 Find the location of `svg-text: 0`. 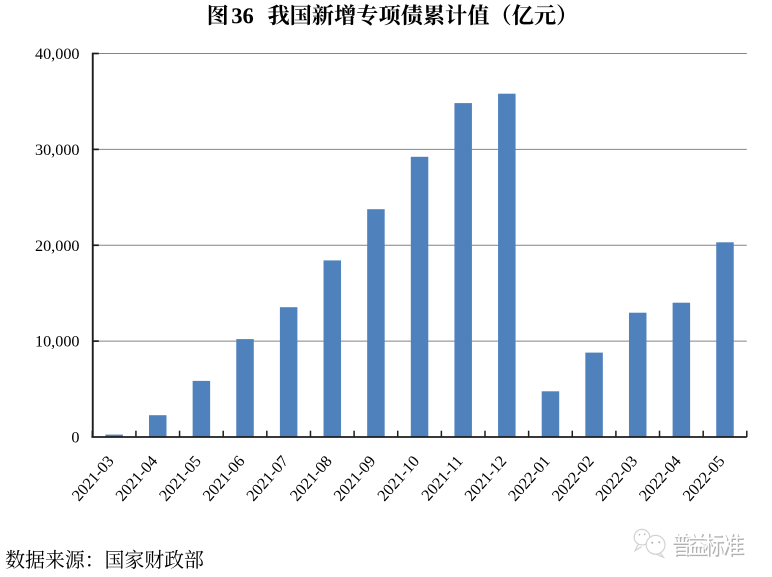

svg-text: 0 is located at coordinates (75, 438).